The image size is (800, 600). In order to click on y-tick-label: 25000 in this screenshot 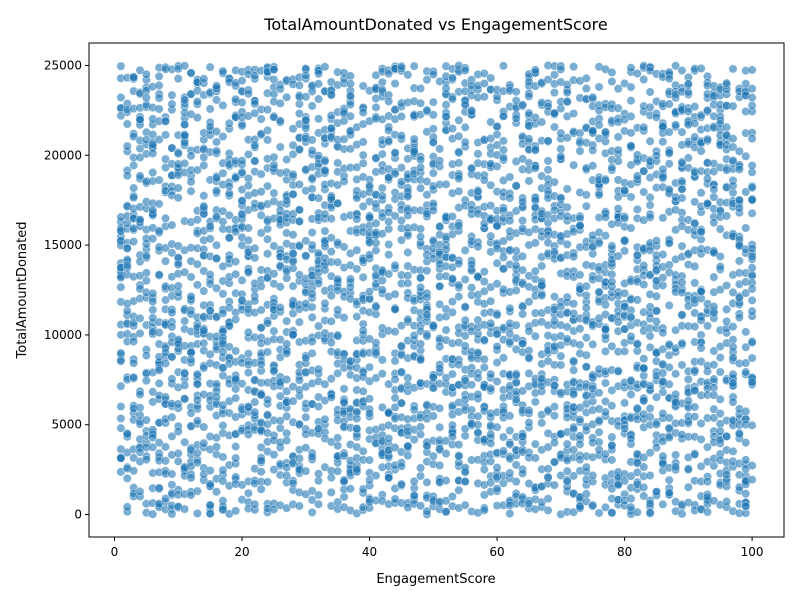, I will do `click(63, 65)`.